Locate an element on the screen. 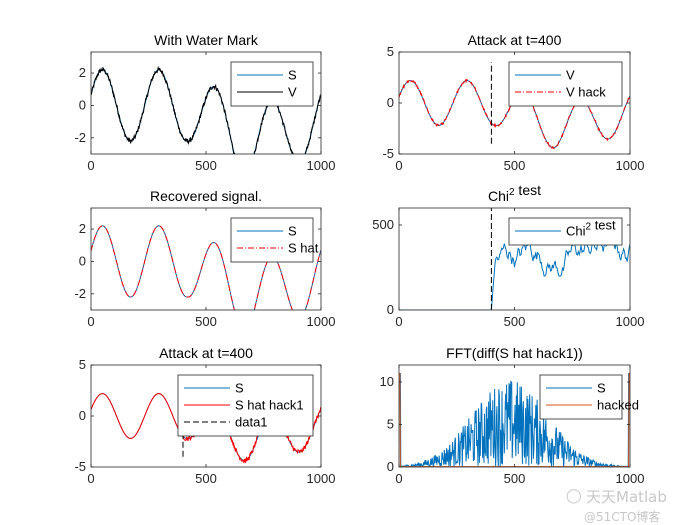 Image resolution: width=700 pixels, height=525 pixels. series-line-v is located at coordinates (206, 109).